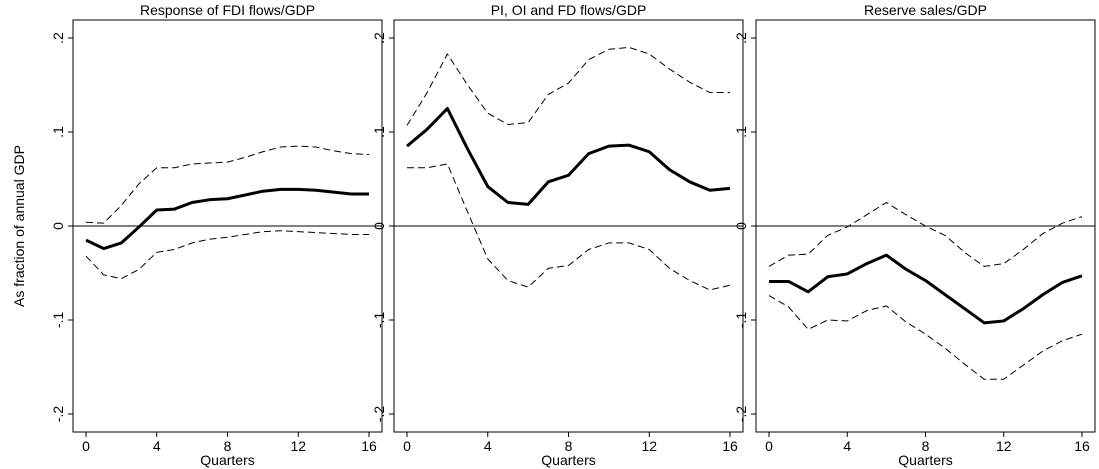  I want to click on panel-title: Reserve sales/GDP, so click(925, 10).